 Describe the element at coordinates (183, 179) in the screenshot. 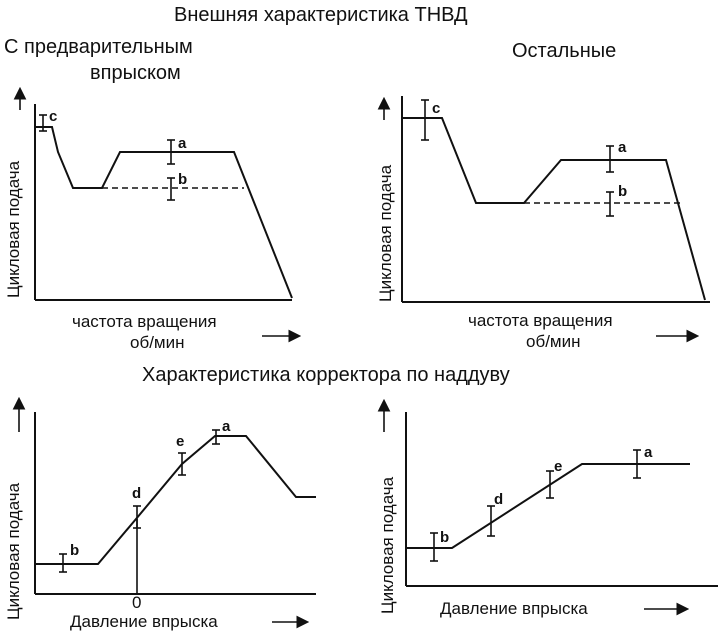

I see `tl-point-b: b` at that location.